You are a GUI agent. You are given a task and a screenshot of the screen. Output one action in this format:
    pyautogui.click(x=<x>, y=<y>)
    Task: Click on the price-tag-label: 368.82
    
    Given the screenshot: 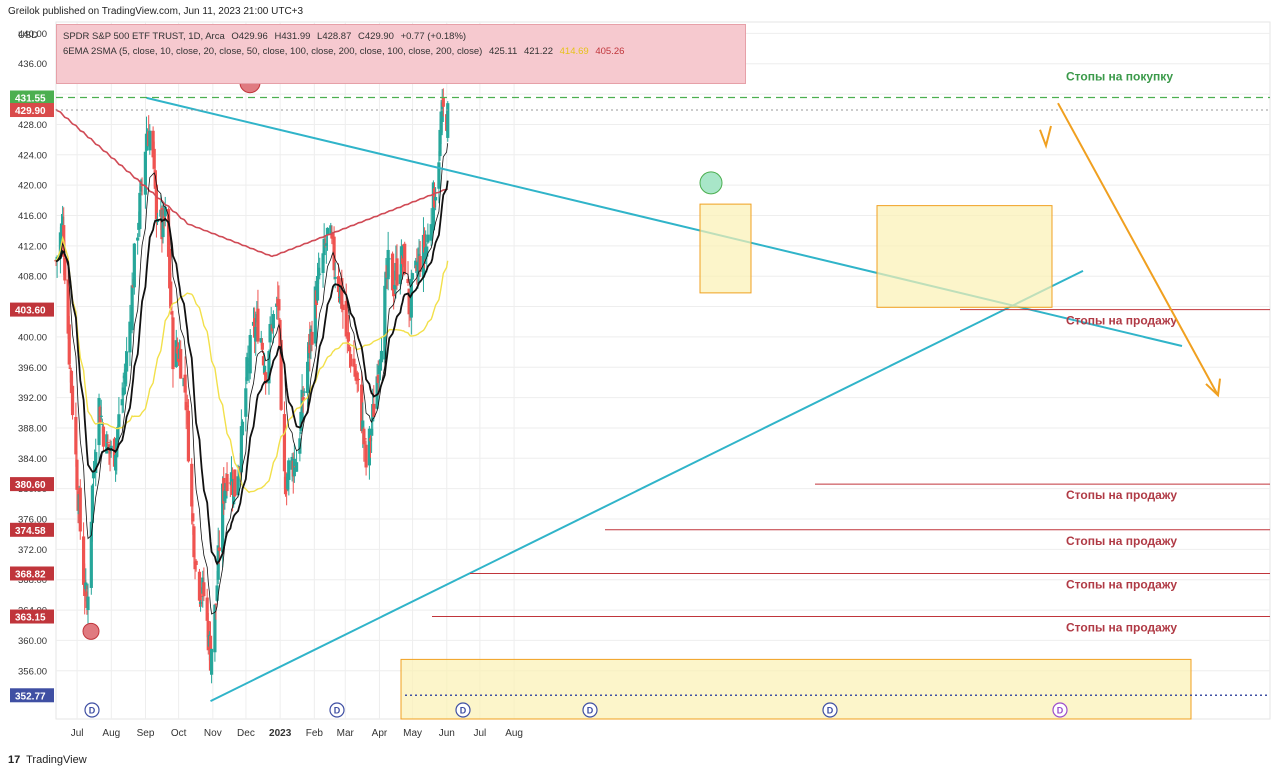 What is the action you would take?
    pyautogui.click(x=30, y=574)
    